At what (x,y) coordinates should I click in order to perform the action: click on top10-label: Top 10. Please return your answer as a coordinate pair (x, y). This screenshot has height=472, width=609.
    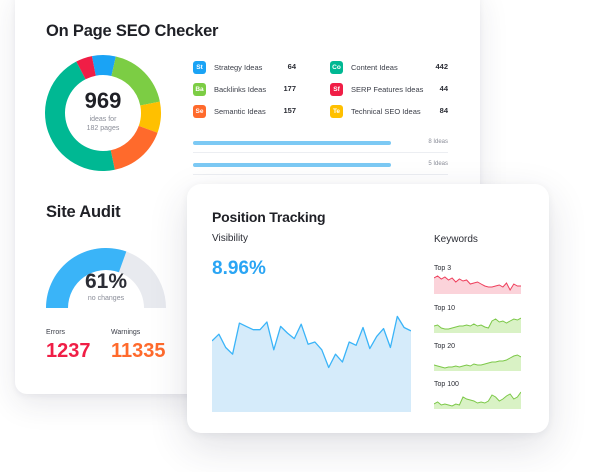
    Looking at the image, I should click on (445, 308).